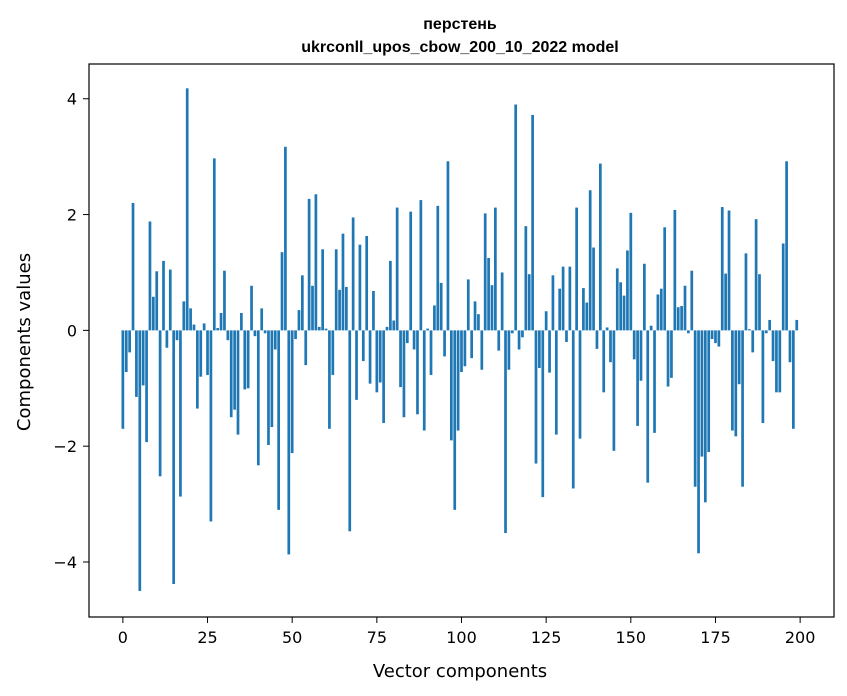 The width and height of the screenshot is (847, 696). Describe the element at coordinates (72, 215) in the screenshot. I see `y-tick-label: 2` at that location.